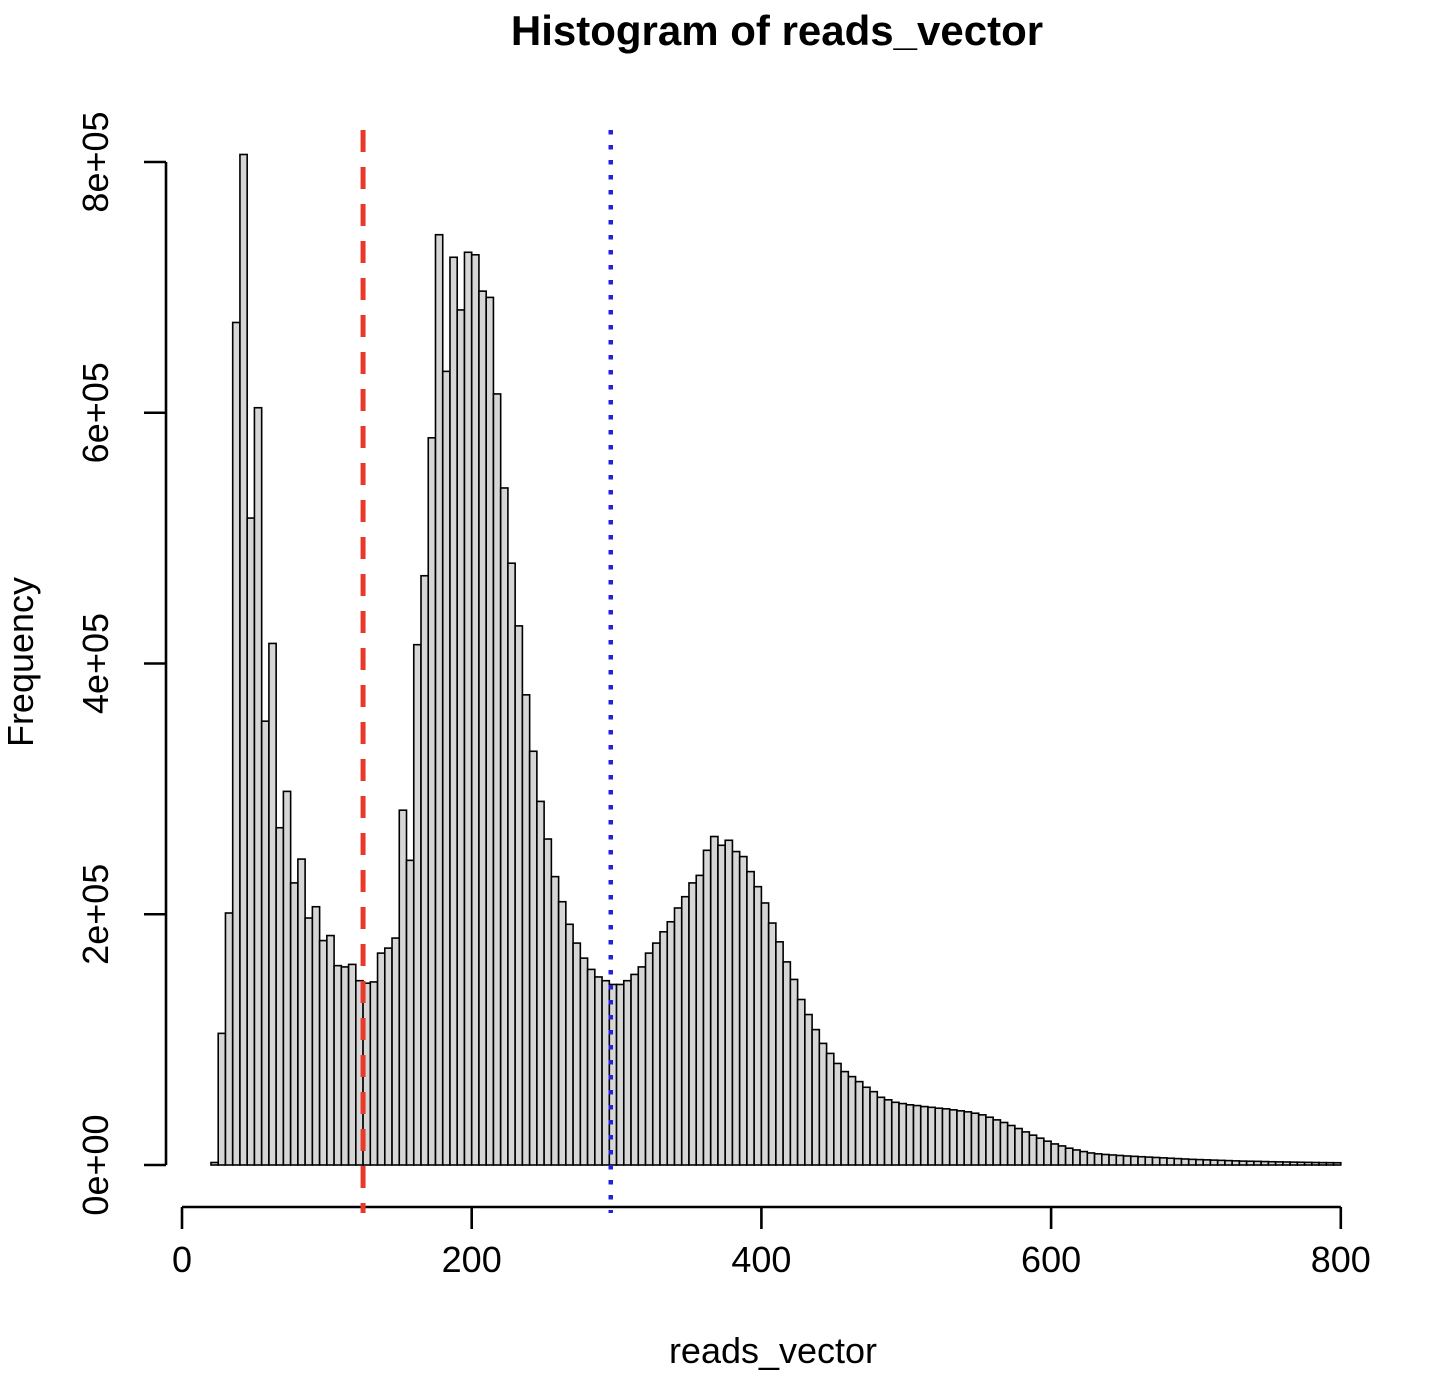 Image resolution: width=1432 pixels, height=1398 pixels. Describe the element at coordinates (761, 1259) in the screenshot. I see `x-tick-label: 400` at that location.